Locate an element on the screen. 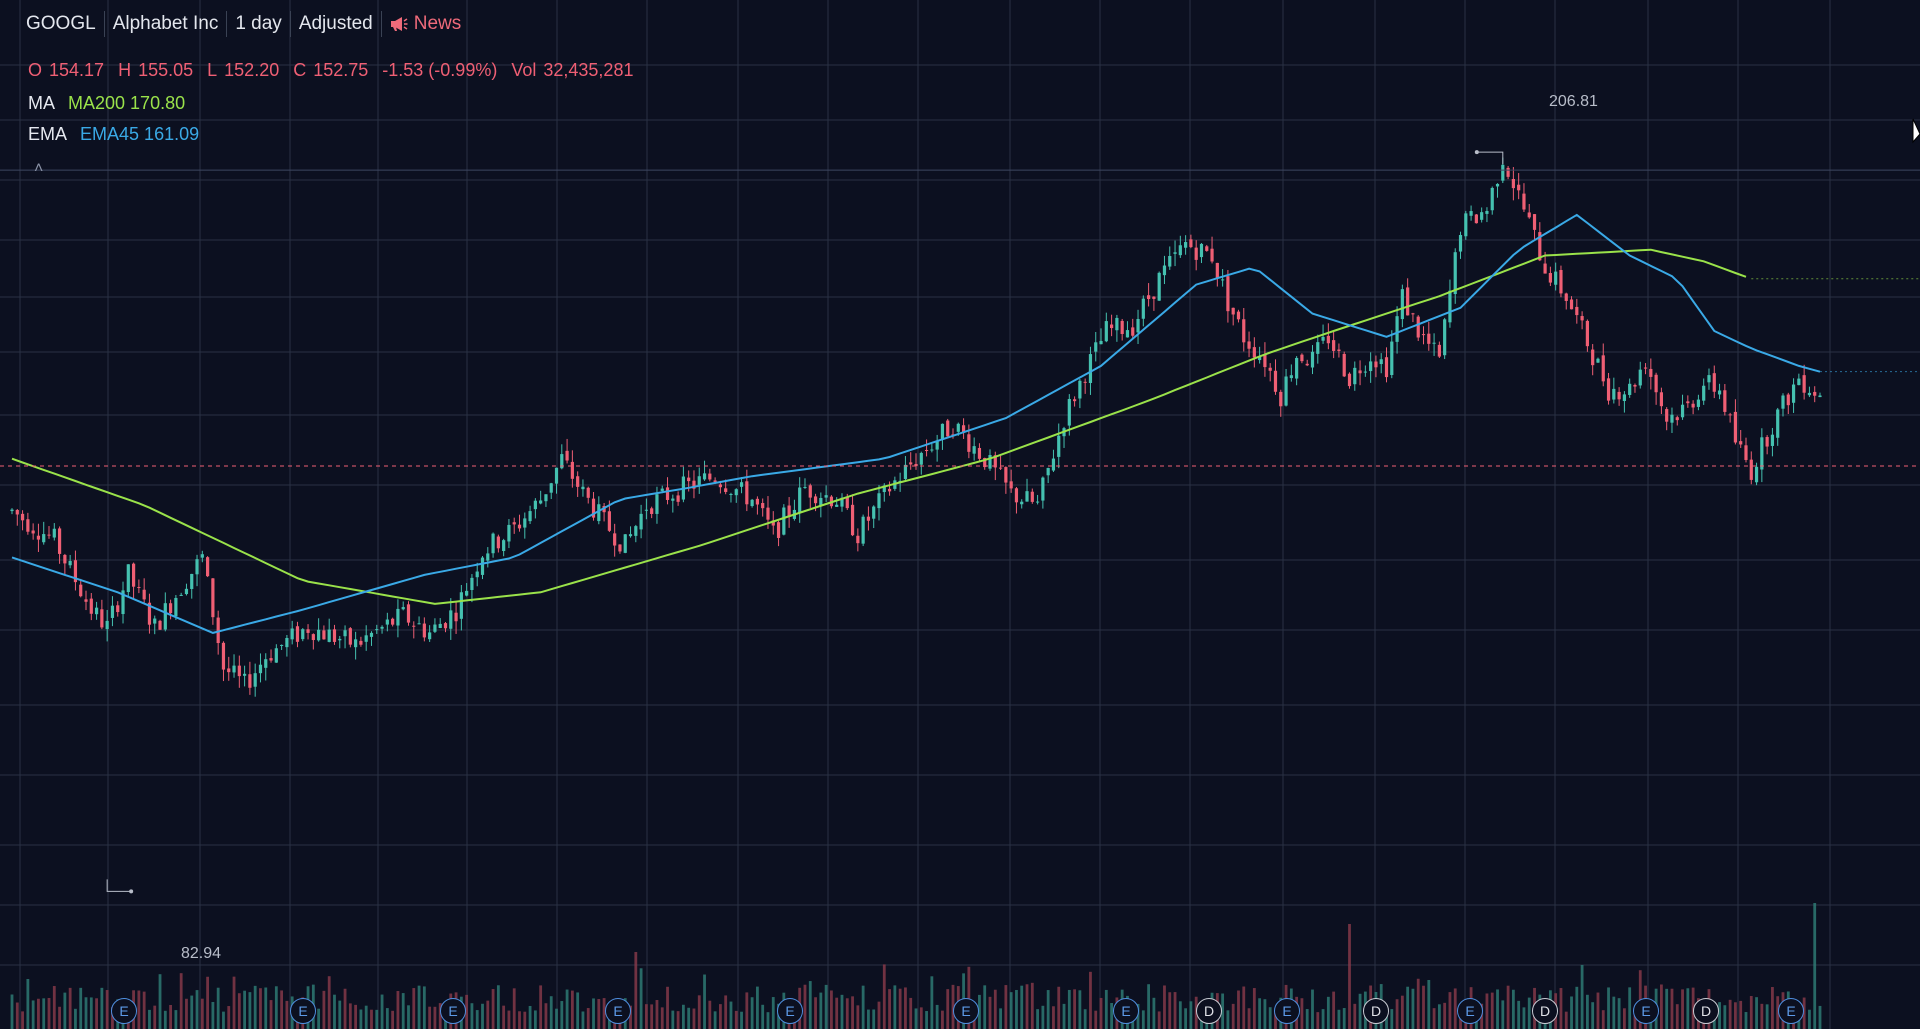 The height and width of the screenshot is (1029, 1920). news-button: News is located at coordinates (426, 24).